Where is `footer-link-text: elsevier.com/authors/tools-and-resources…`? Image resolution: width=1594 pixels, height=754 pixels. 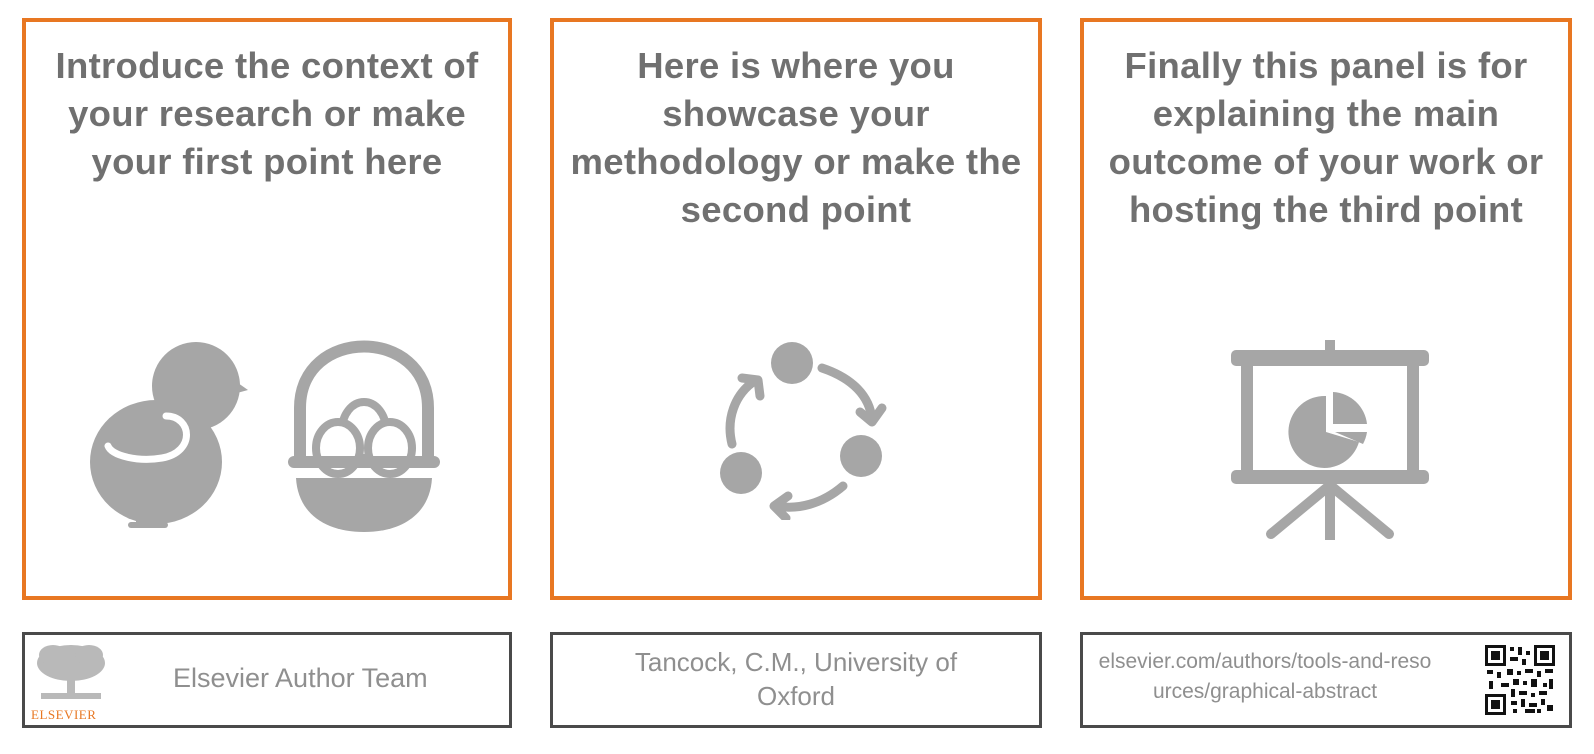
footer-link-text: elsevier.com/authors/tools-and-resources… is located at coordinates (1265, 676).